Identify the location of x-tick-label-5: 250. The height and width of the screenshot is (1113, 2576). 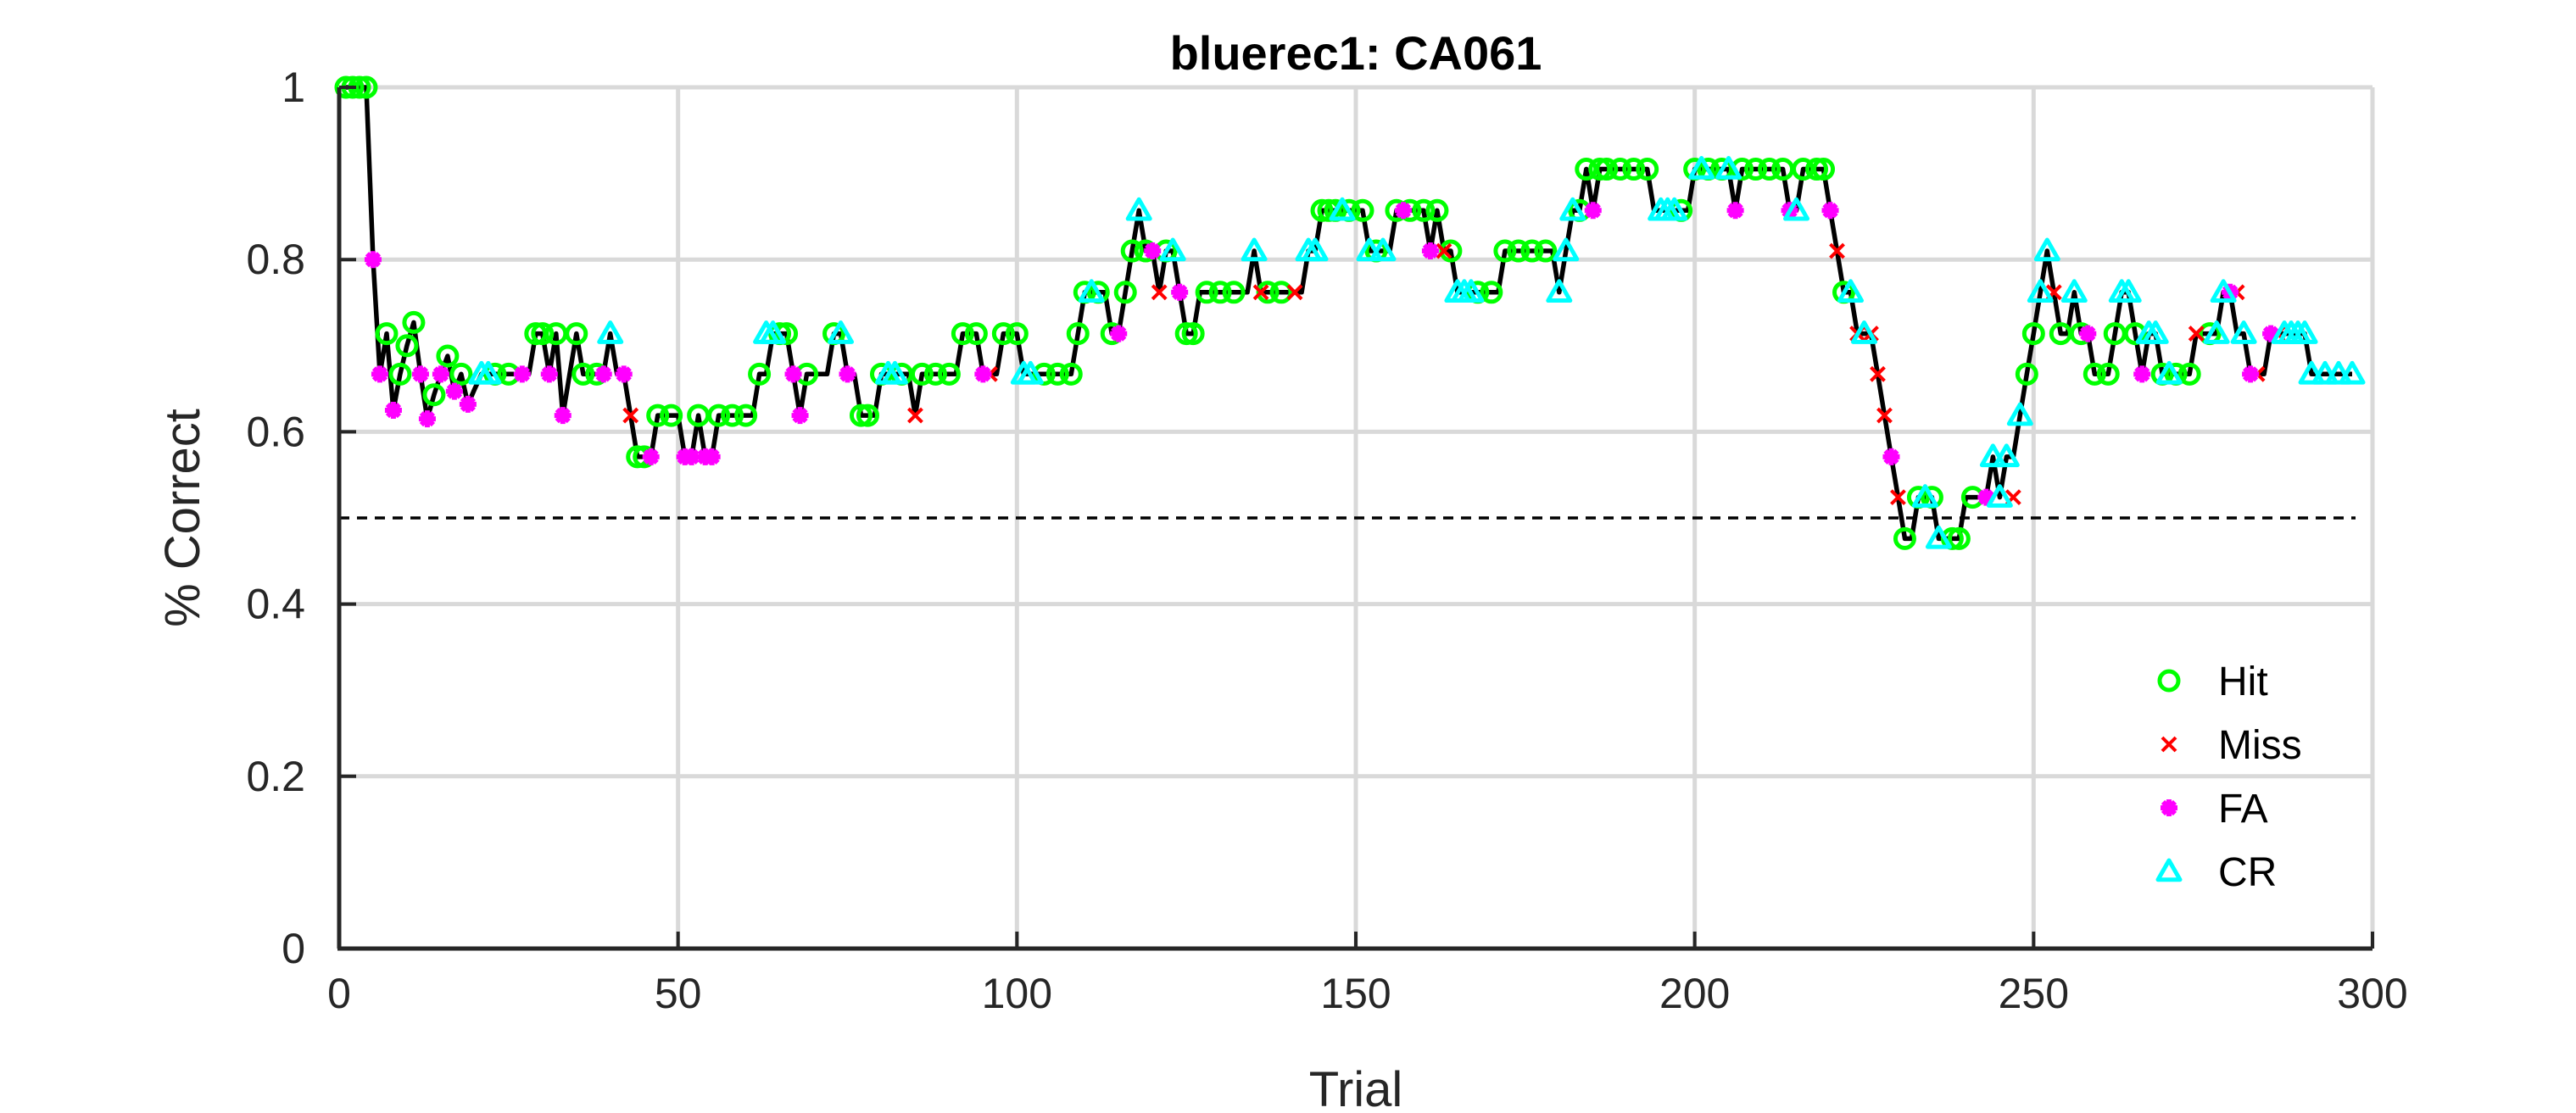
(2034, 994).